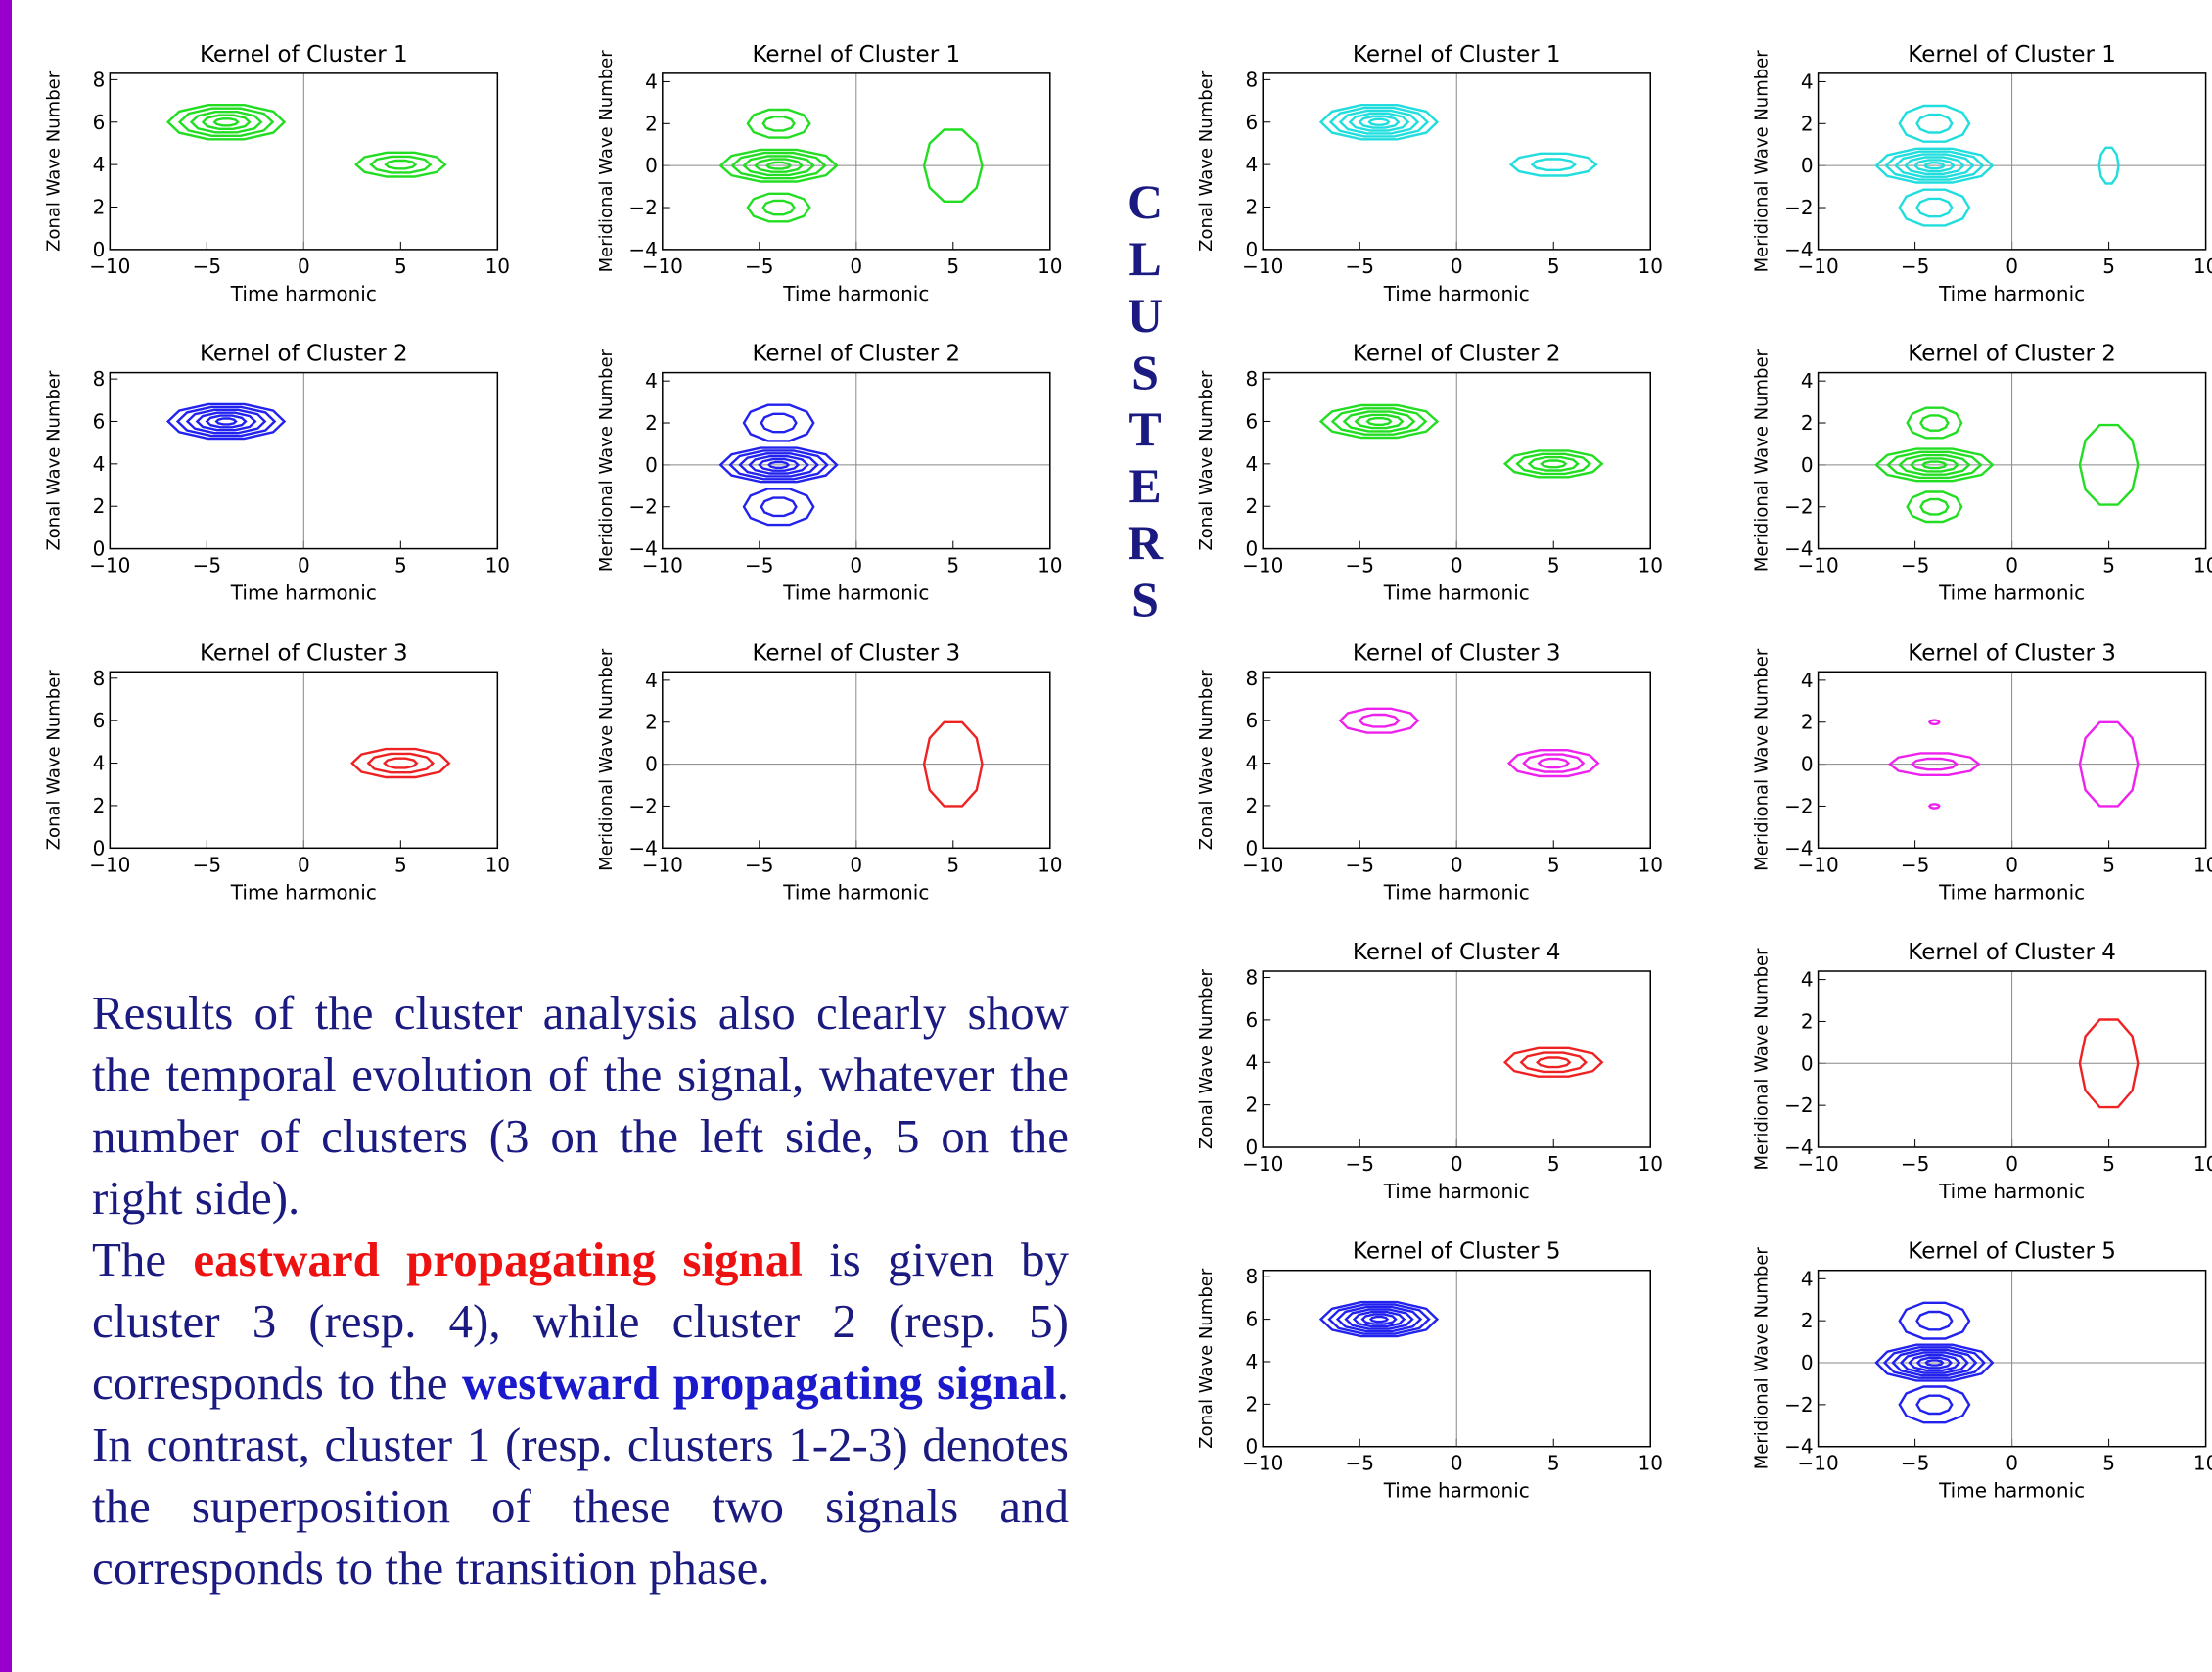 The image size is (2212, 1672). What do you see at coordinates (856, 354) in the screenshot?
I see `chart-title: Kernel of Cluster 2` at bounding box center [856, 354].